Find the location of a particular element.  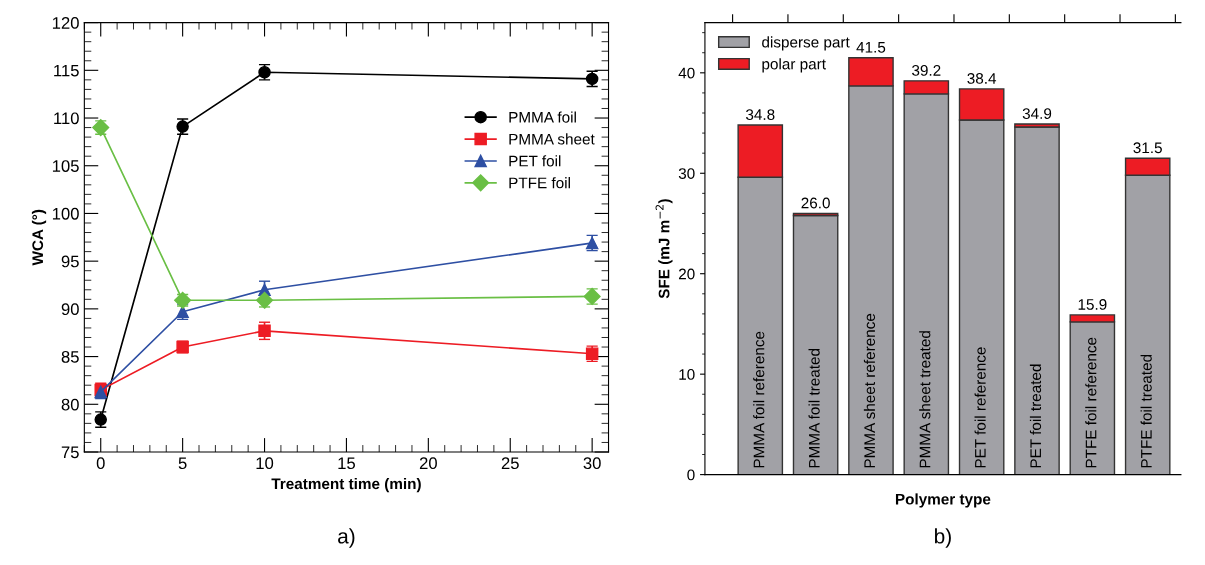

x-tick-label: PMMA sheet treated is located at coordinates (925, 399).